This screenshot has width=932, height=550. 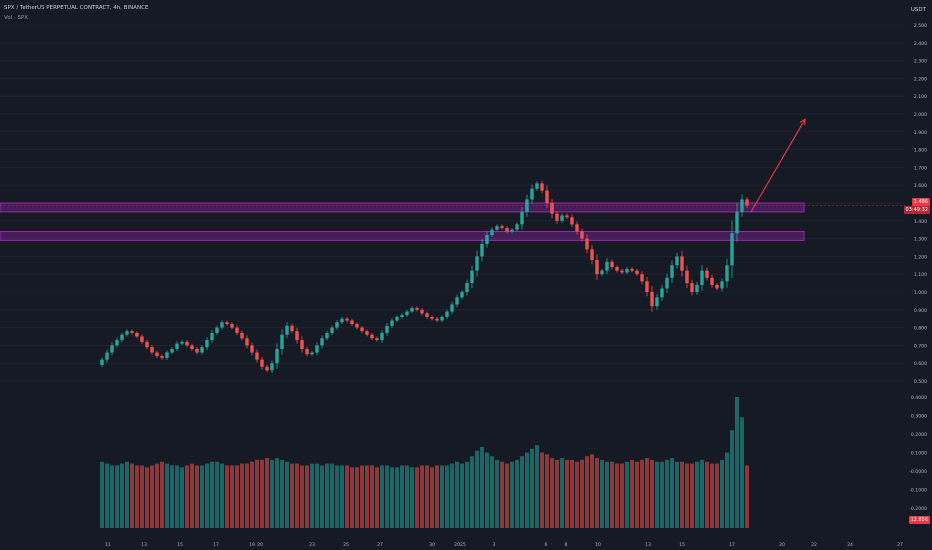 What do you see at coordinates (814, 545) in the screenshot?
I see `time-tick-label: 22` at bounding box center [814, 545].